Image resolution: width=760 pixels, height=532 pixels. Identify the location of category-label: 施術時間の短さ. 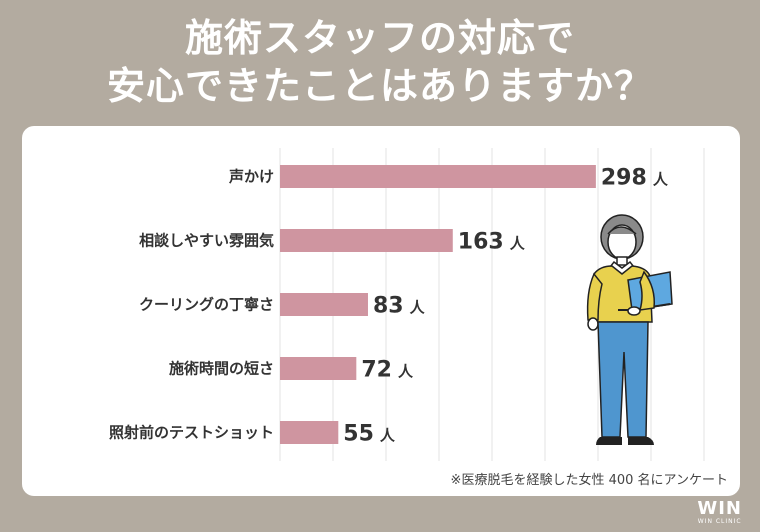
(221, 369).